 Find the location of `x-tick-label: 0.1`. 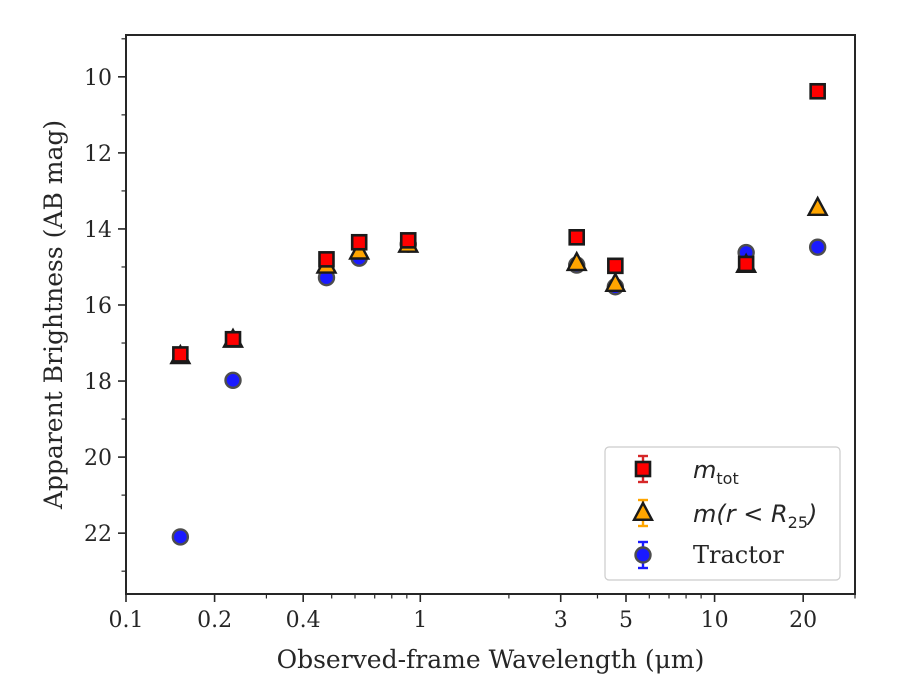

x-tick-label: 0.1 is located at coordinates (126, 620).